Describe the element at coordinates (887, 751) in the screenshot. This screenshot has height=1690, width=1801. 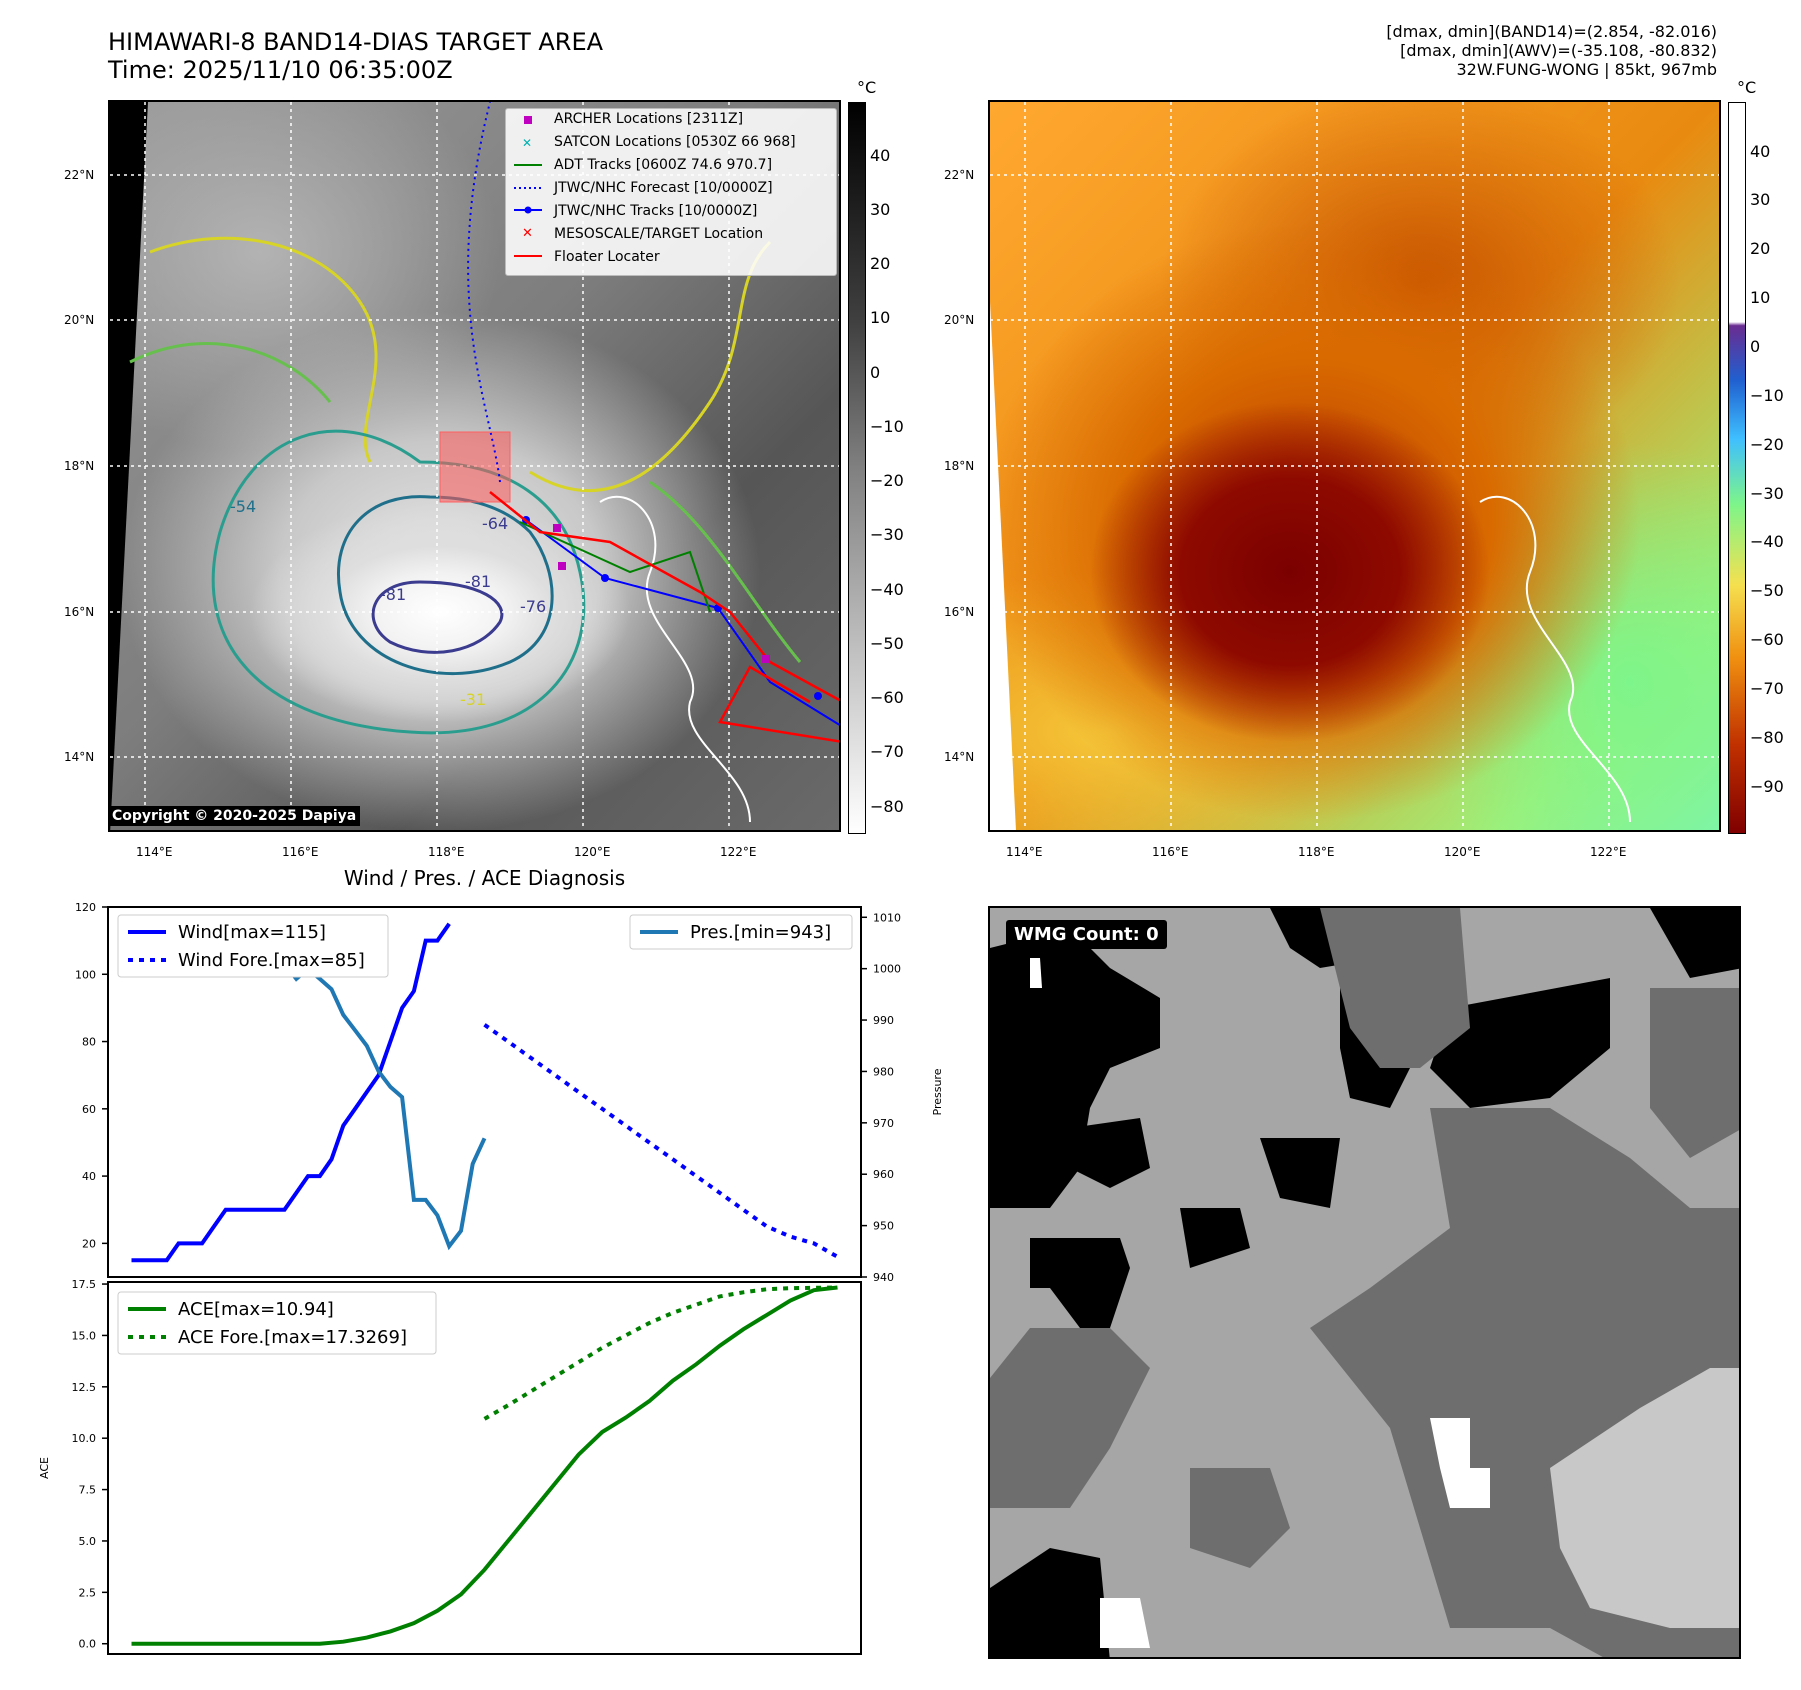
I see `gray-tick: −70` at that location.